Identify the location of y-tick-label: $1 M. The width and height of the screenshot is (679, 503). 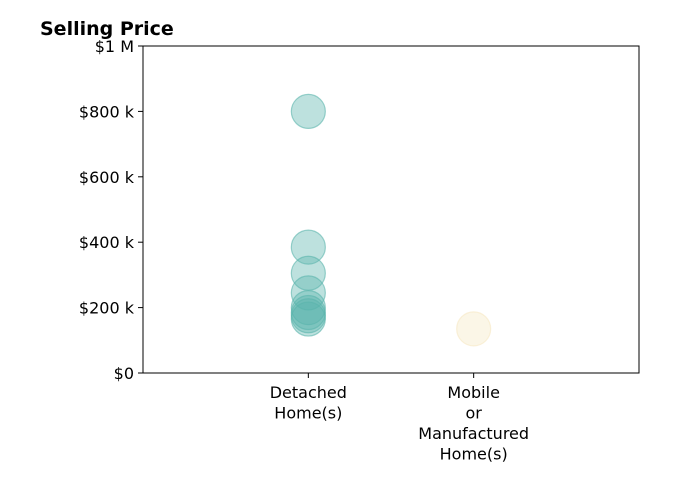
(114, 46).